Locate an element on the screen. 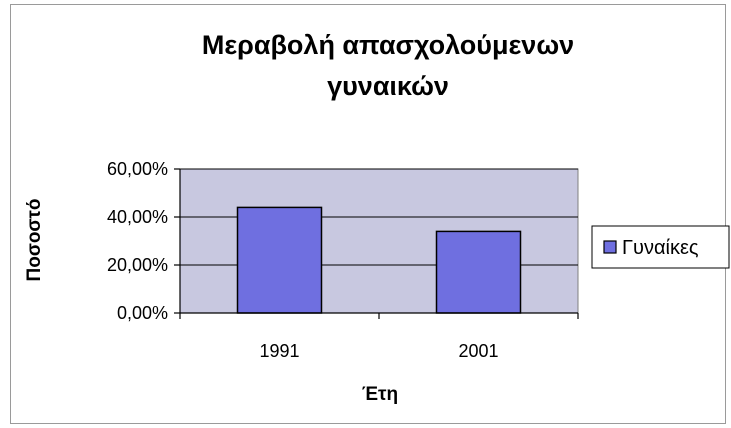  y-tick-label: 40,00% is located at coordinates (137, 217).